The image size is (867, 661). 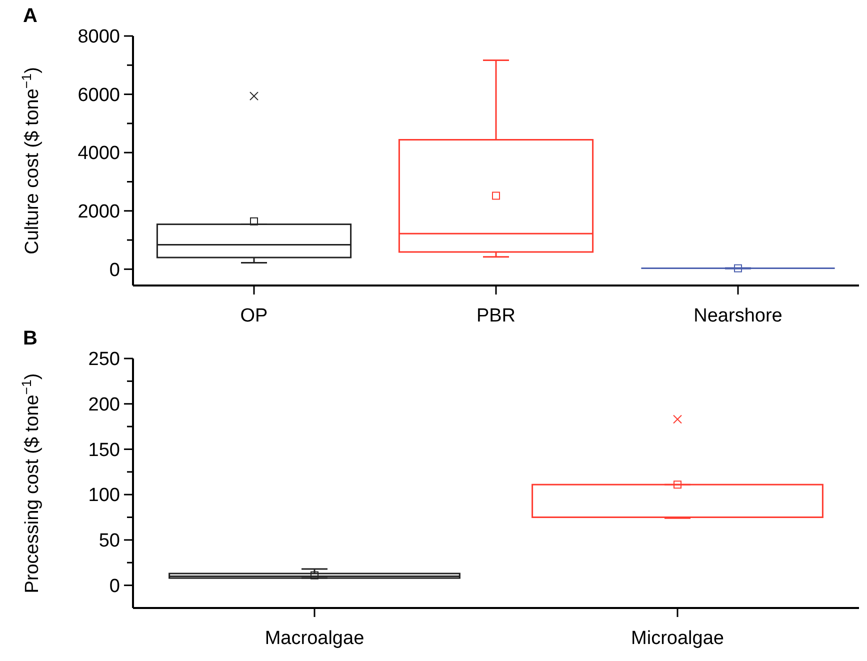 I want to click on x-tick-label: PBR, so click(x=496, y=316).